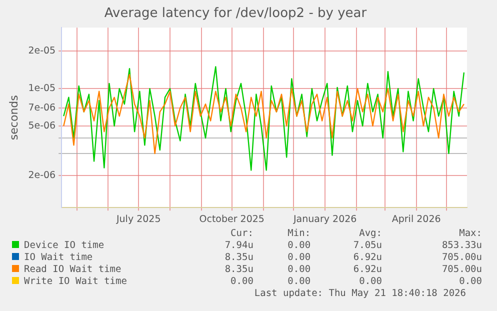  What do you see at coordinates (239, 246) in the screenshot?
I see `text: 7.94u` at bounding box center [239, 246].